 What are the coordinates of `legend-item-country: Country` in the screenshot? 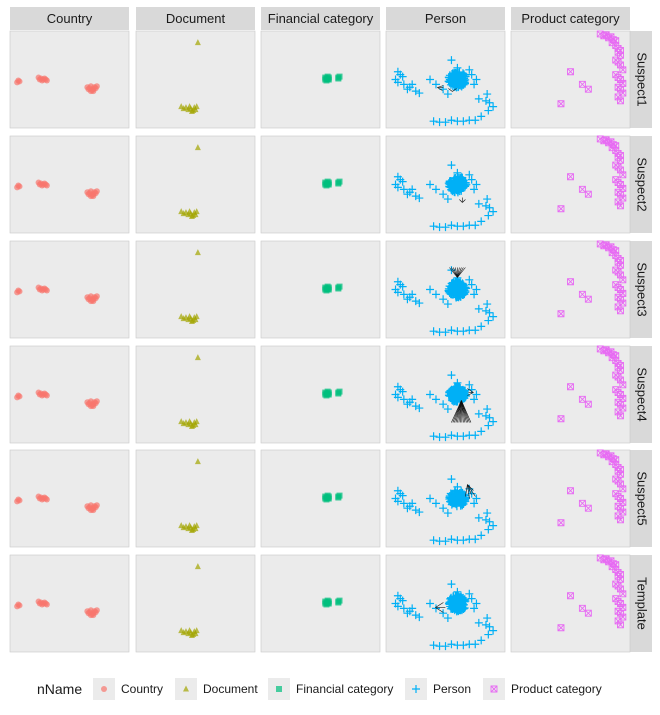 It's located at (128, 689).